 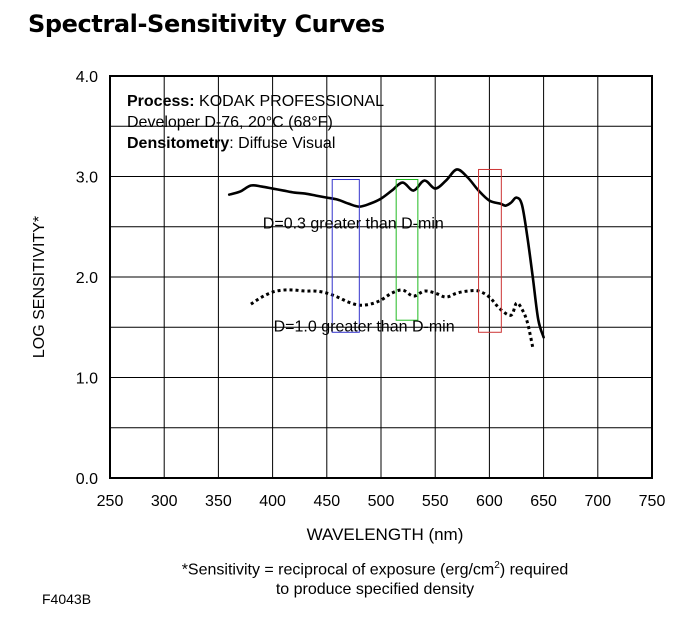 I want to click on info-line: Process: KODAK PROFESSIONAL, so click(x=255, y=101).